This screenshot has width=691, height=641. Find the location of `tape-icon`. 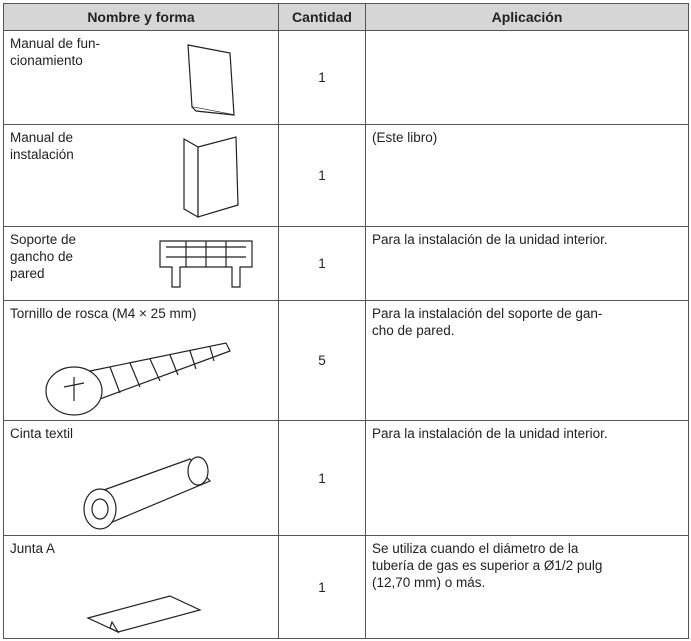

tape-icon is located at coordinates (147, 493).